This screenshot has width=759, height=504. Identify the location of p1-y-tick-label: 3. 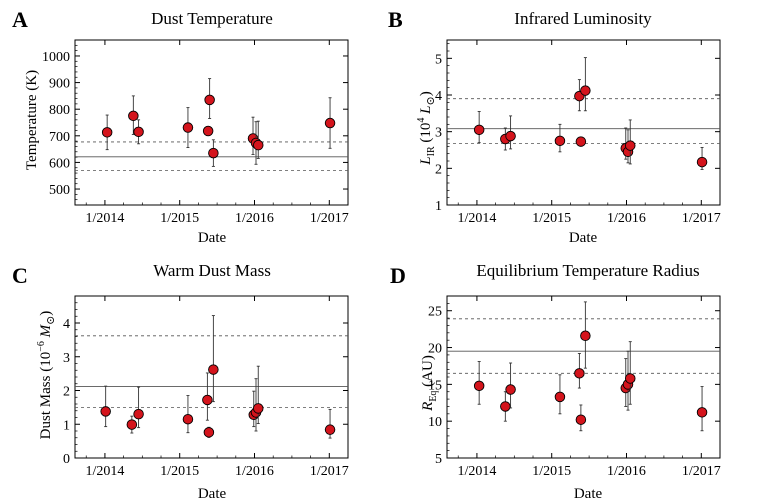
(438, 133).